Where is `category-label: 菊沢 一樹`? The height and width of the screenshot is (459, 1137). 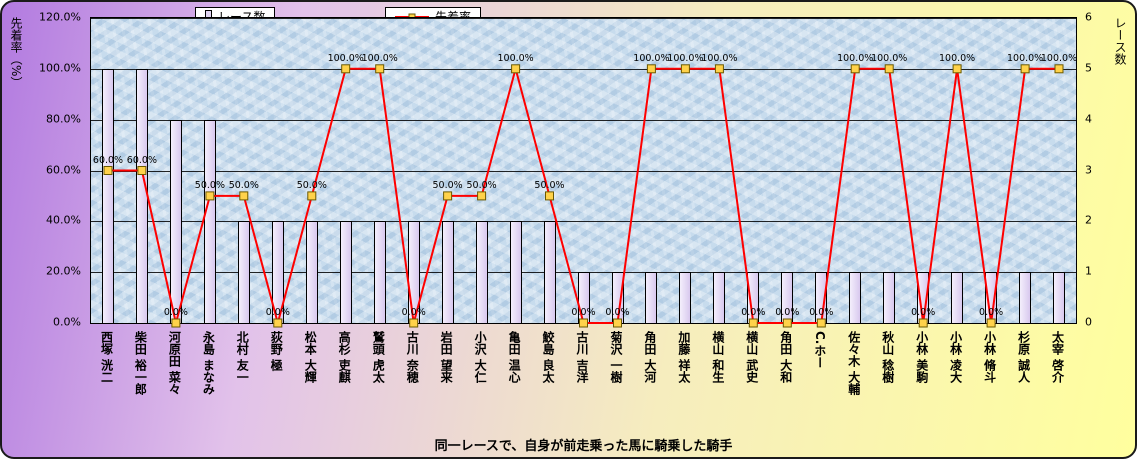 category-label: 菊沢 一樹 is located at coordinates (616, 357).